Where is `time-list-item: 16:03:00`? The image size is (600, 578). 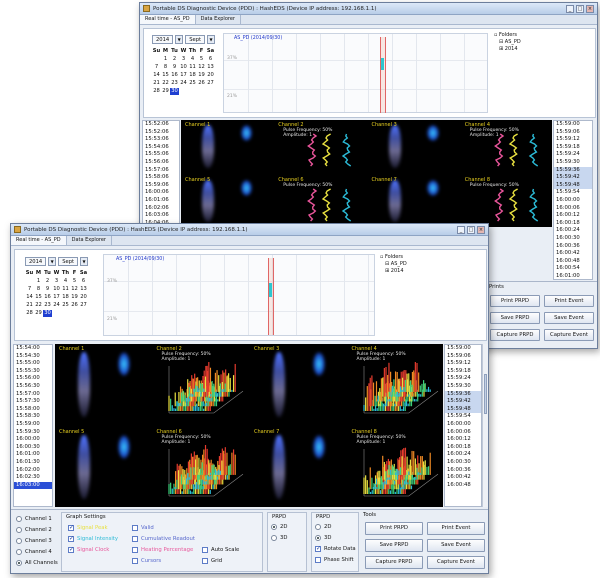
time-list-item: 16:03:00 is located at coordinates (33, 485).